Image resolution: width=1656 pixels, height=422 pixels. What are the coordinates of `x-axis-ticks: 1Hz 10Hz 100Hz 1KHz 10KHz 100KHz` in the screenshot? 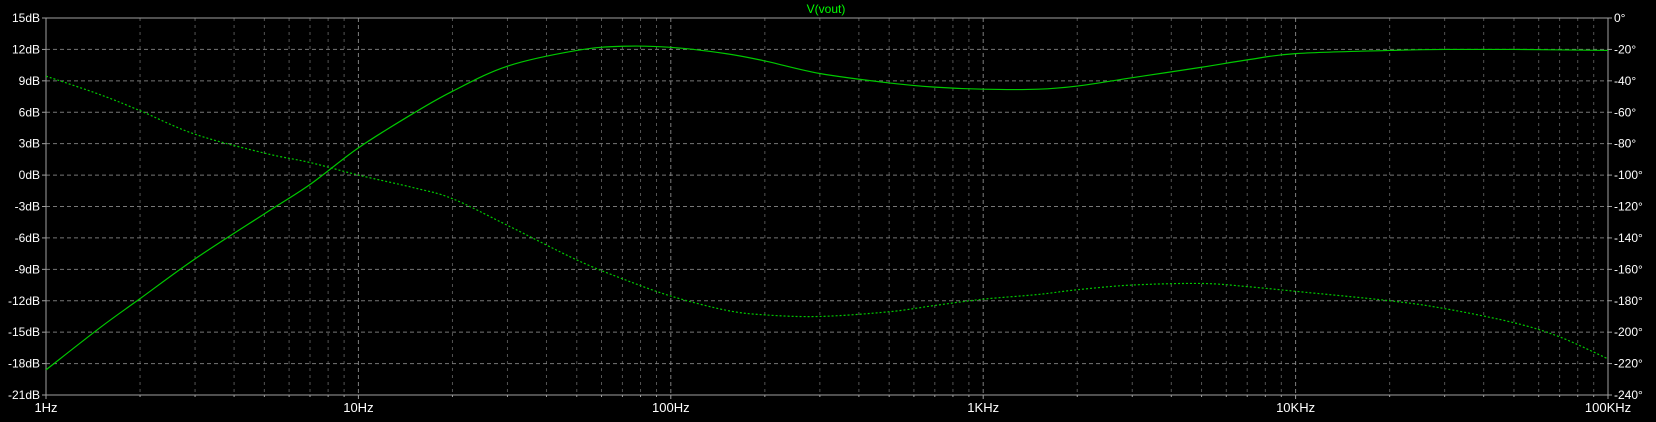 It's located at (832, 405).